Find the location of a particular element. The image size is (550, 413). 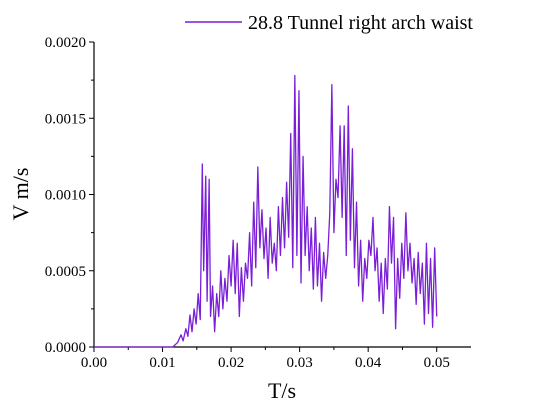

x-axis-title: T/s is located at coordinates (282, 390).